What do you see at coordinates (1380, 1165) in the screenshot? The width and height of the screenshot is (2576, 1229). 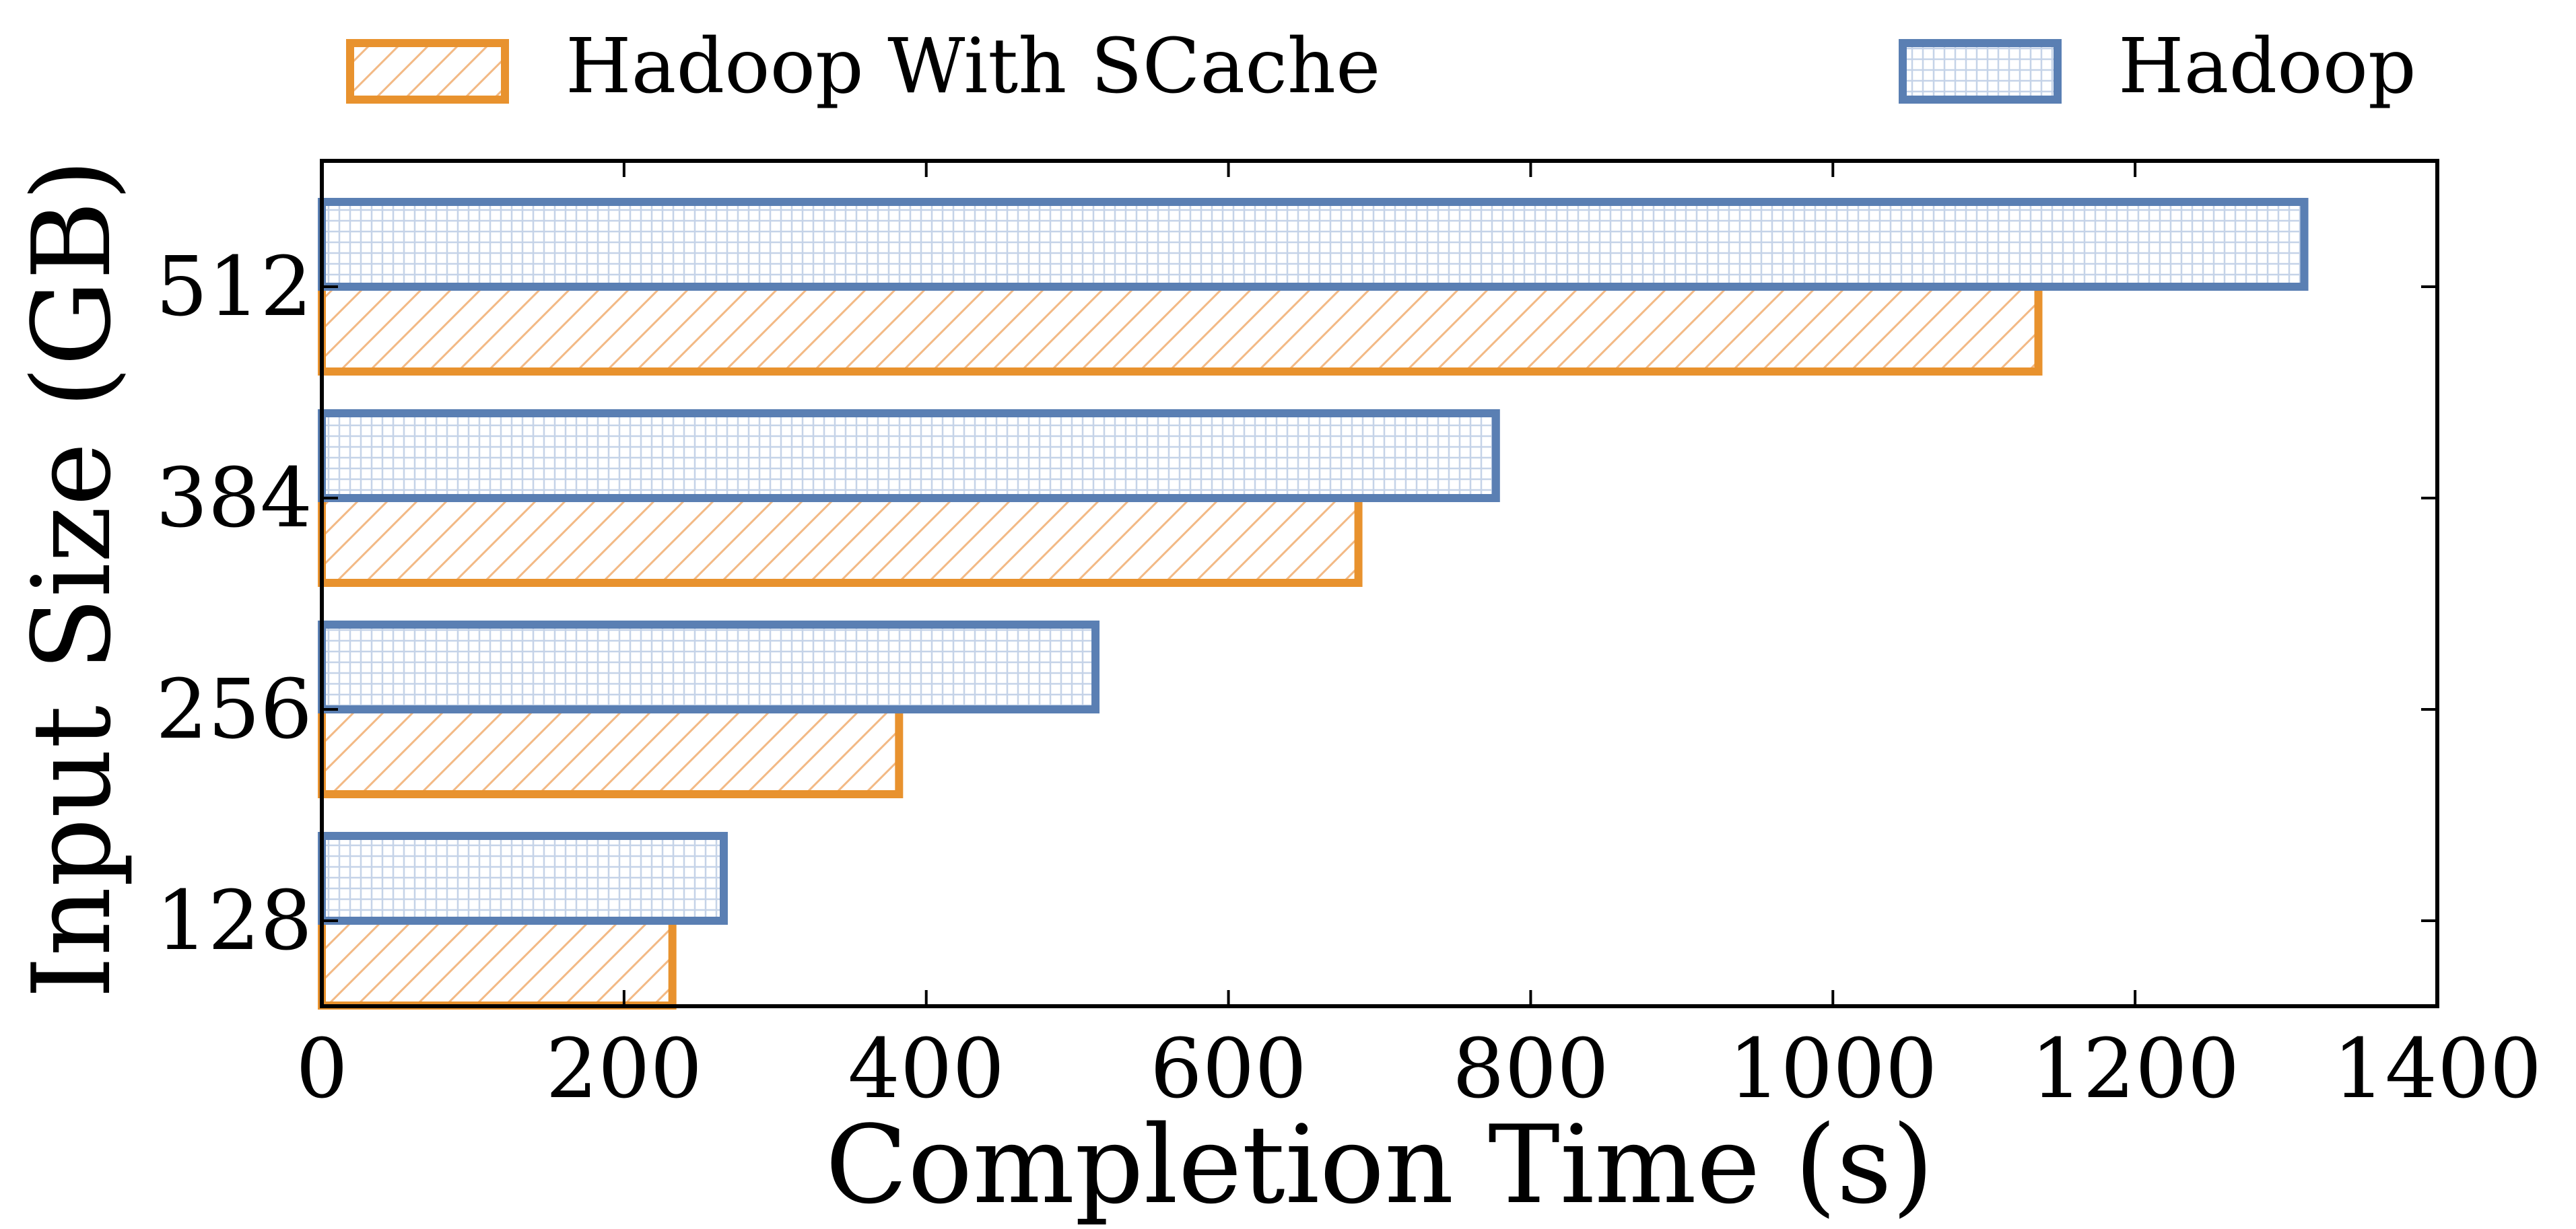 I see `x-axis-label: Completion Time (s)` at bounding box center [1380, 1165].